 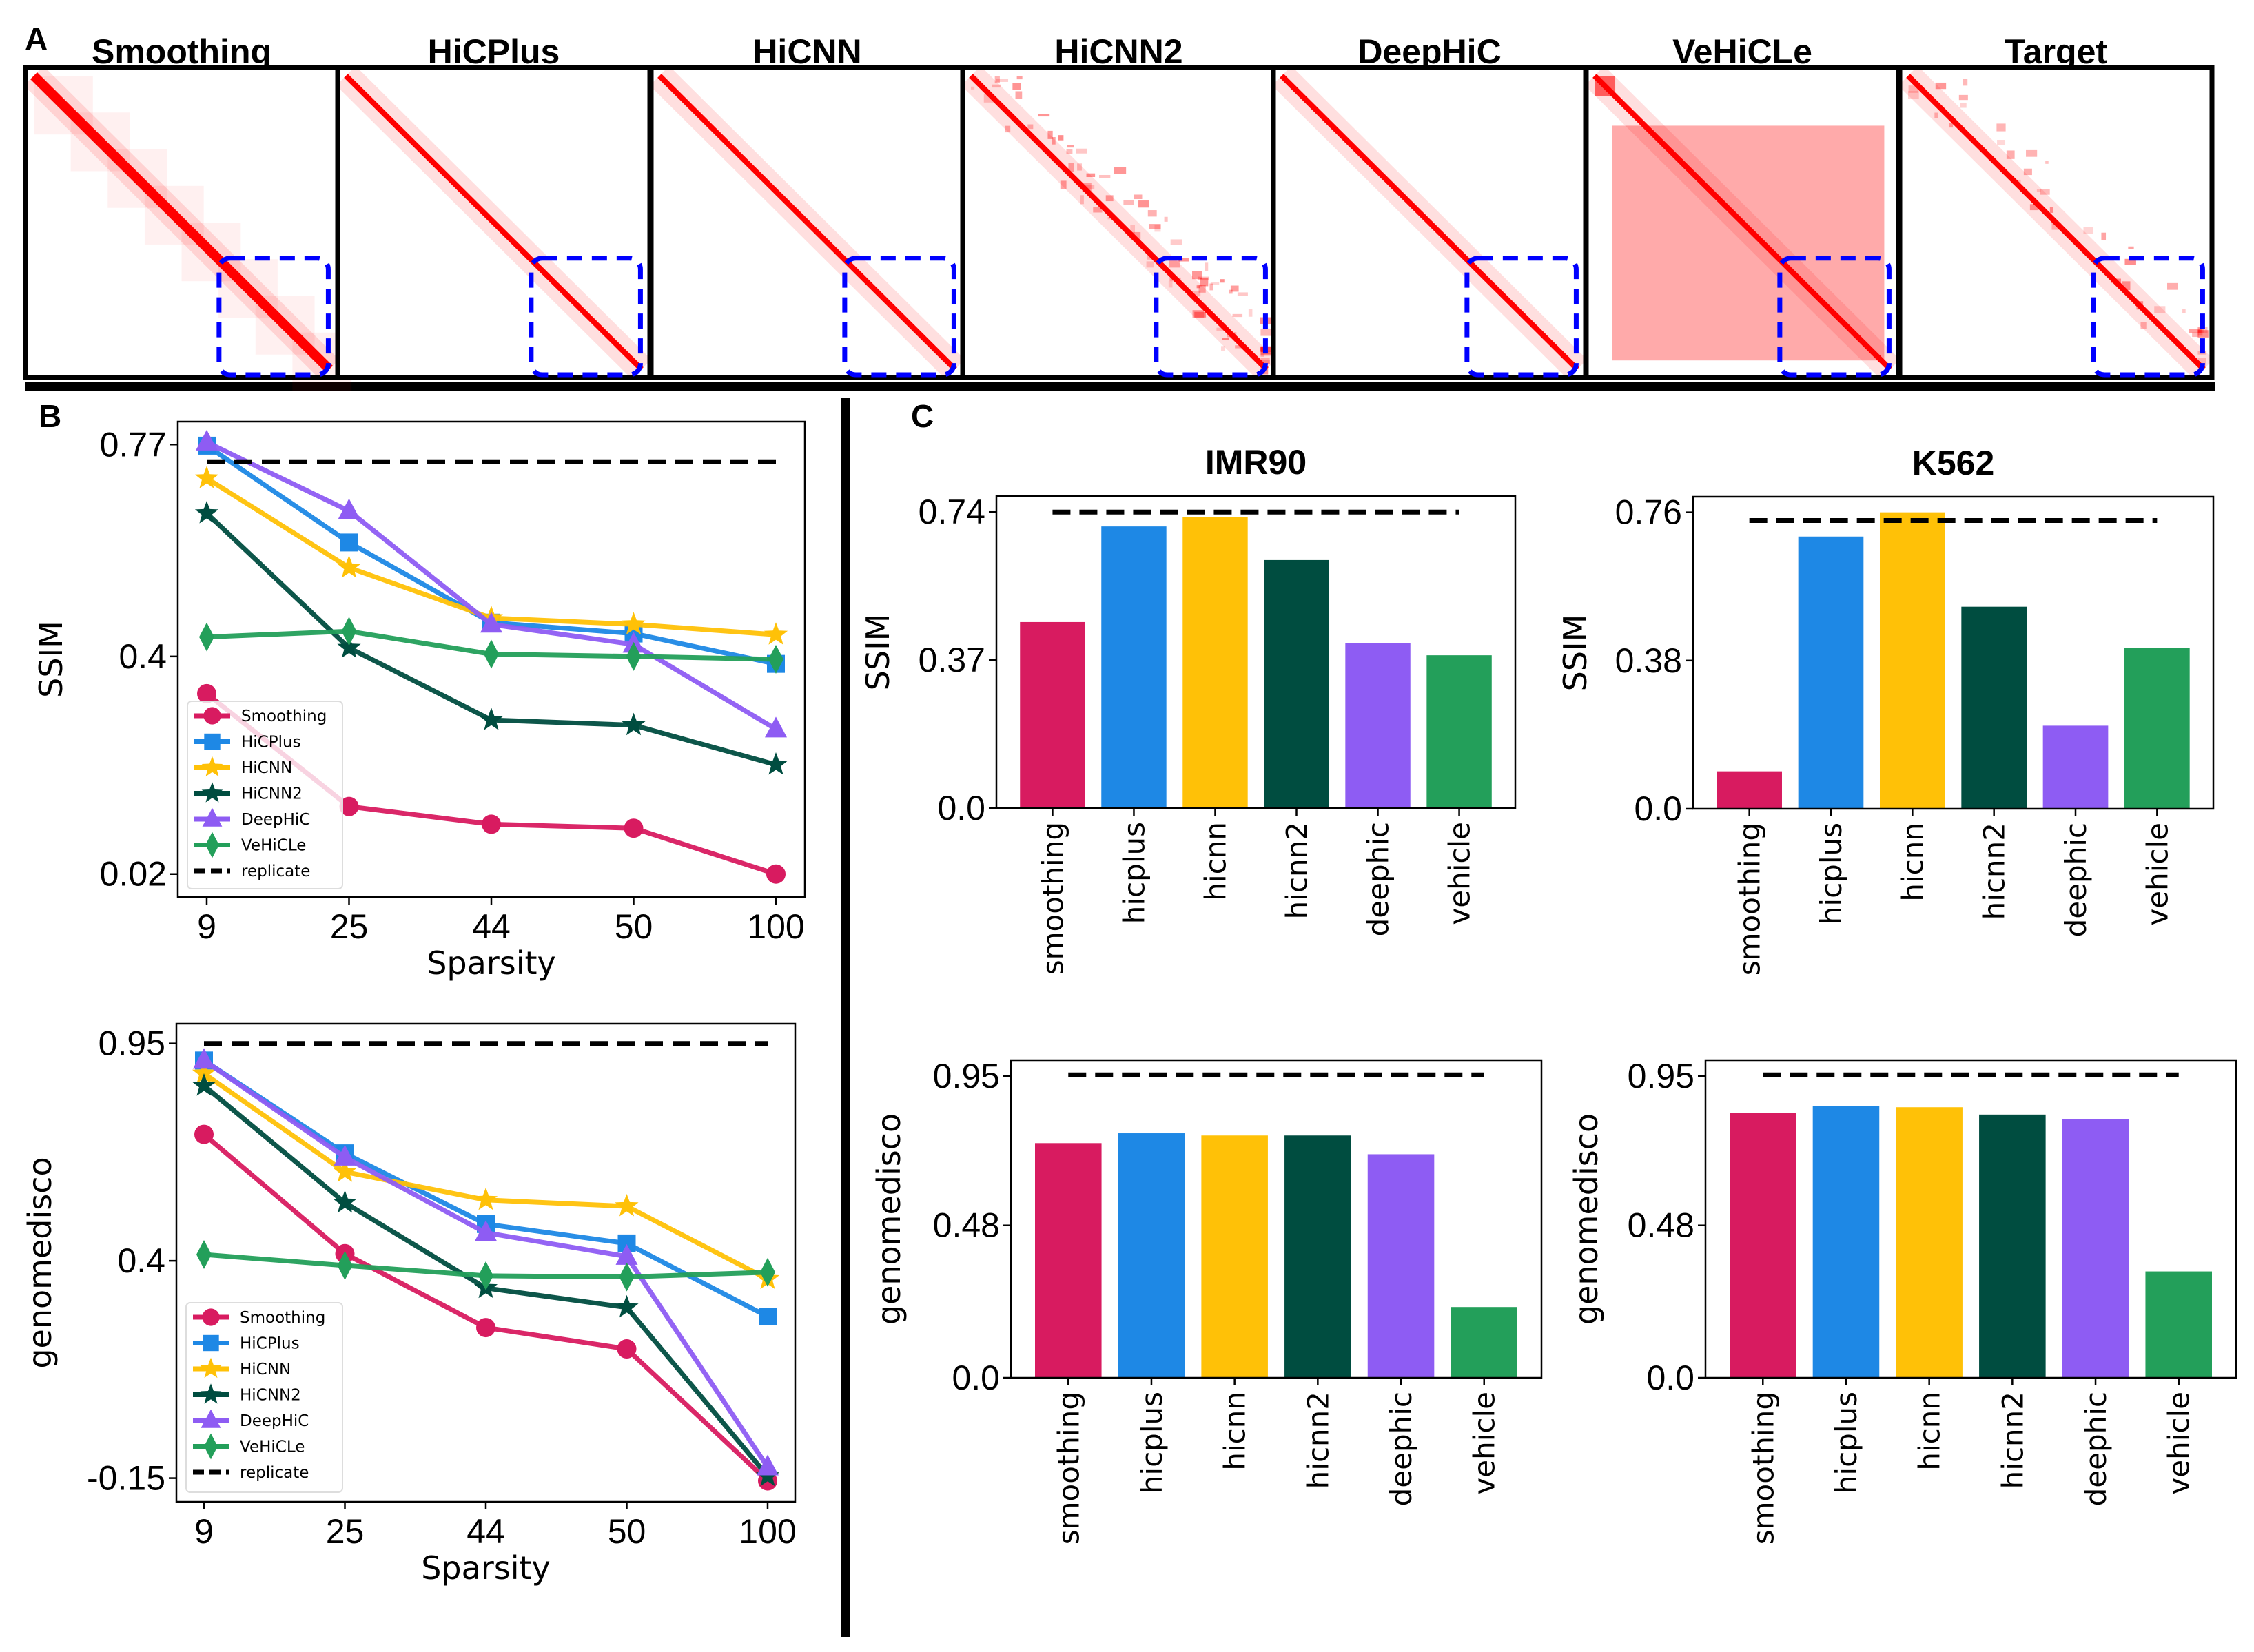 I want to click on x-category-label: hicplus, so click(x=1831, y=874).